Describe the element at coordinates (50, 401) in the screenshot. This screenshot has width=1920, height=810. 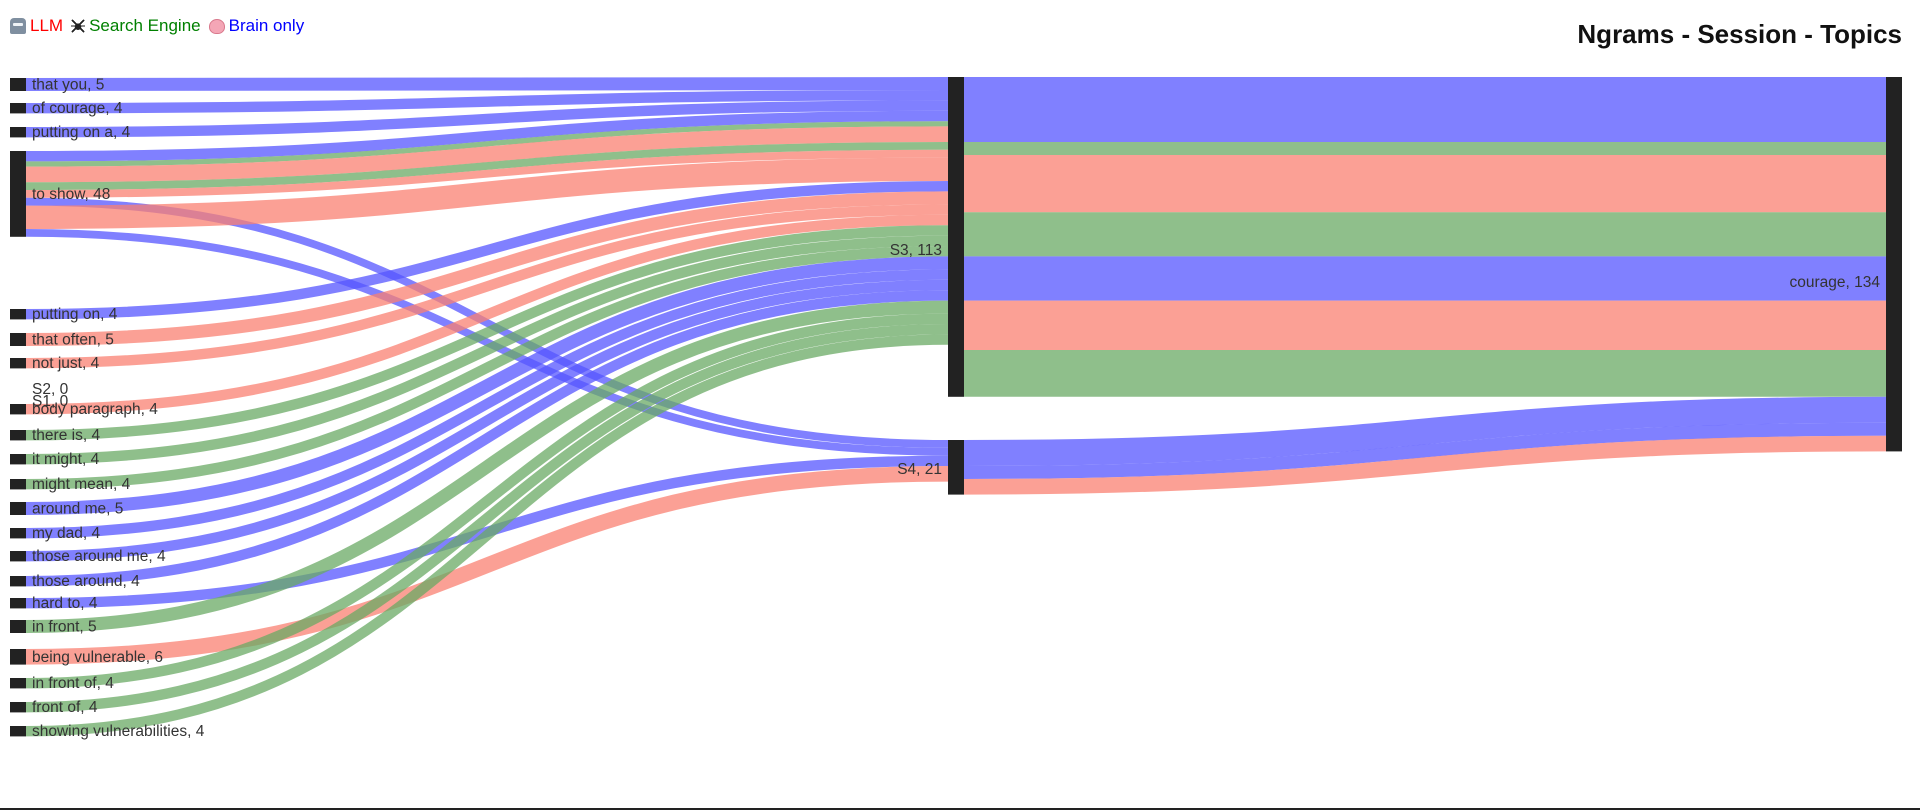
I see `node-label-s1: S1, 0` at that location.